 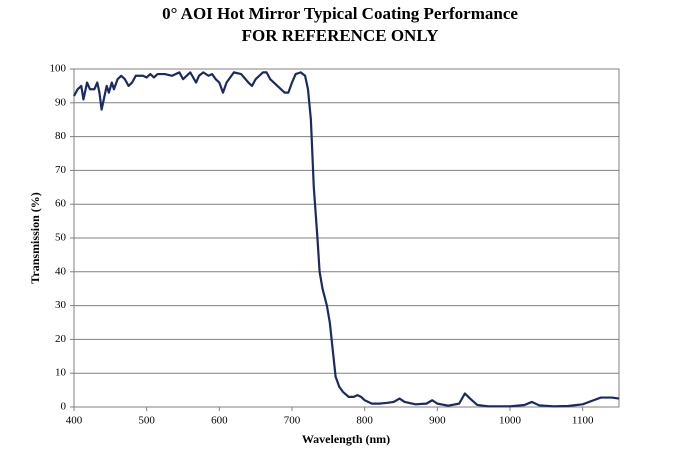 What do you see at coordinates (35, 237) in the screenshot?
I see `y-axis-label: Transmission (%)` at bounding box center [35, 237].